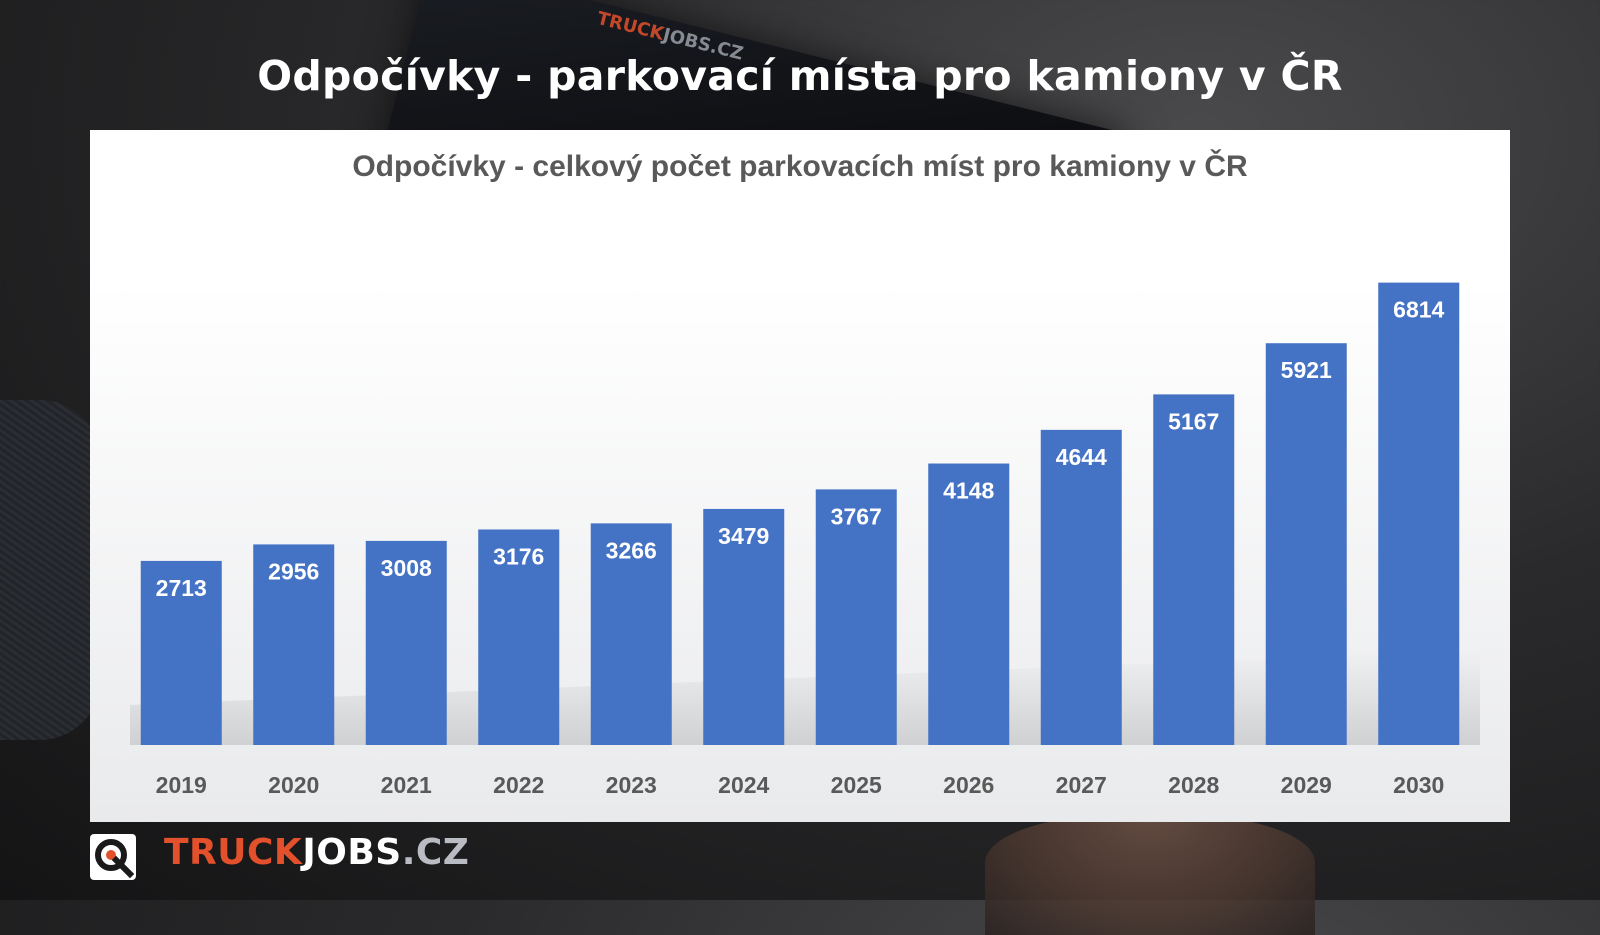 The width and height of the screenshot is (1600, 935). Describe the element at coordinates (1081, 587) in the screenshot. I see `bar-2027` at that location.